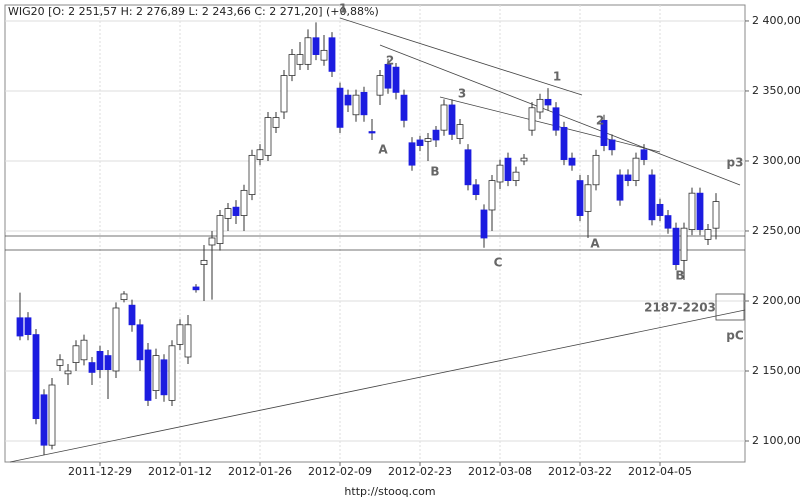 The width and height of the screenshot is (800, 500). I want to click on annotation: C, so click(498, 263).